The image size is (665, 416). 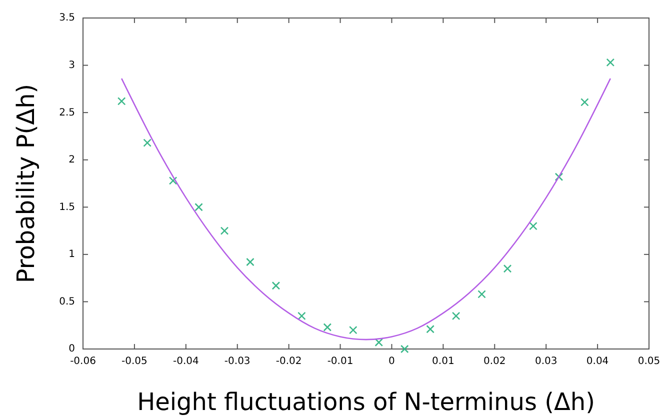 What do you see at coordinates (71, 160) in the screenshot?
I see `y-tick-label: 2` at bounding box center [71, 160].